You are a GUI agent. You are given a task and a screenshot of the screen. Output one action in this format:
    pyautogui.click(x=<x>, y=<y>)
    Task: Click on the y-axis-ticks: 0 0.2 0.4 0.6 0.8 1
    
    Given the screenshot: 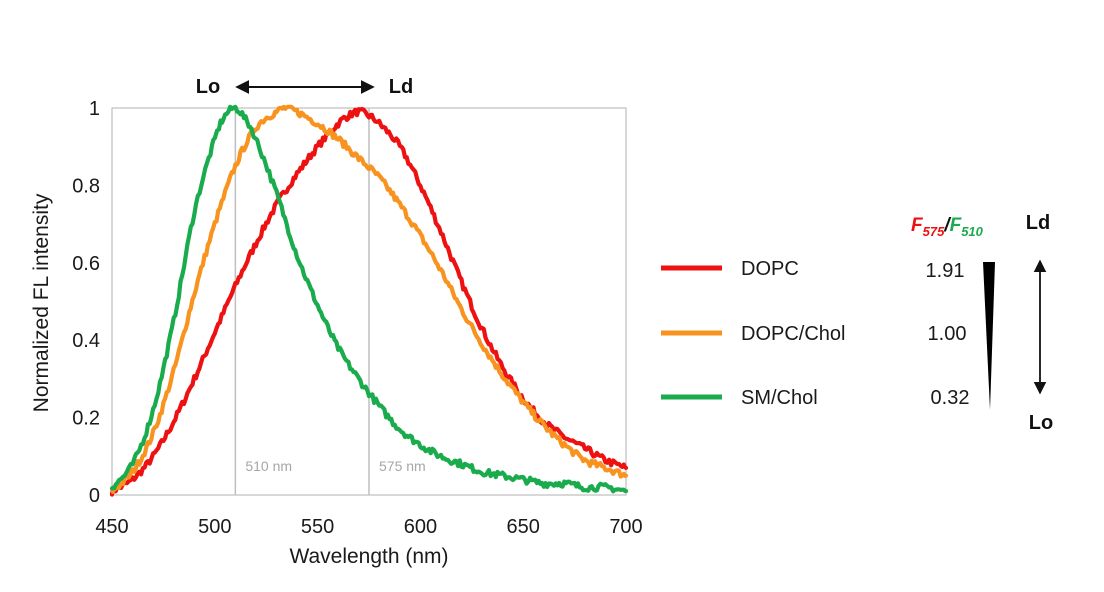 What is the action you would take?
    pyautogui.click(x=86, y=302)
    